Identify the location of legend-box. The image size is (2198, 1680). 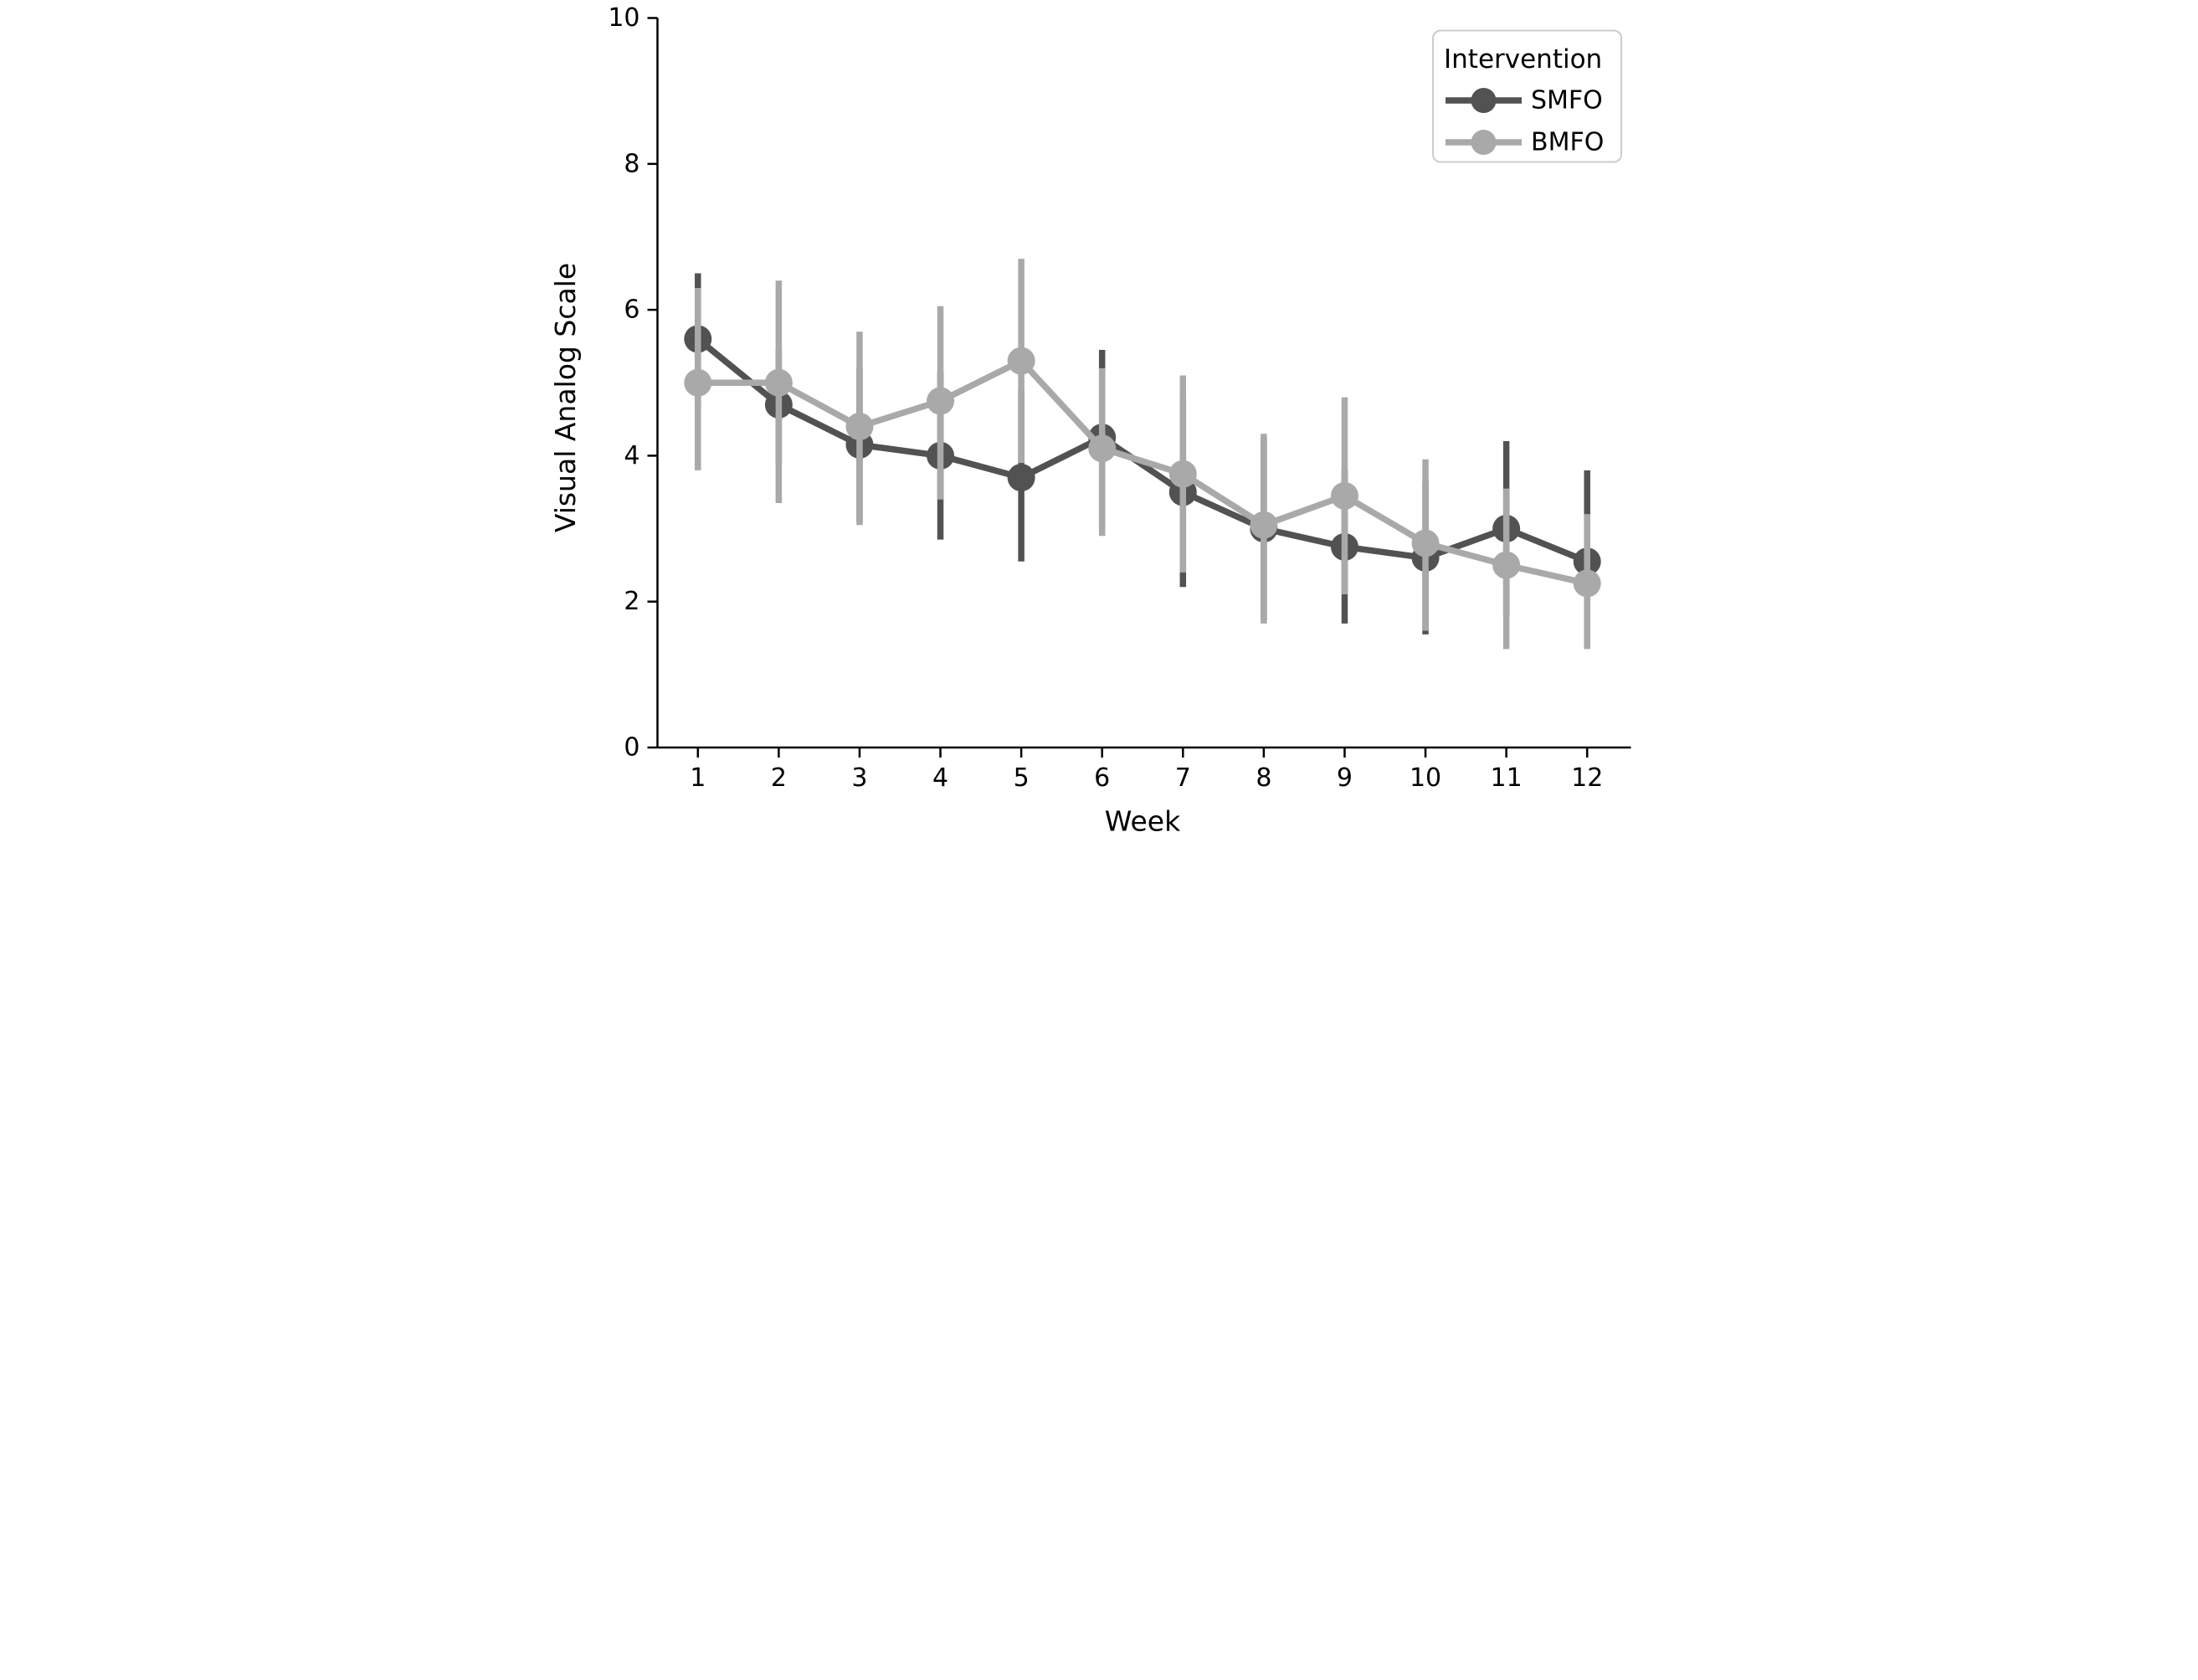
(1526, 96).